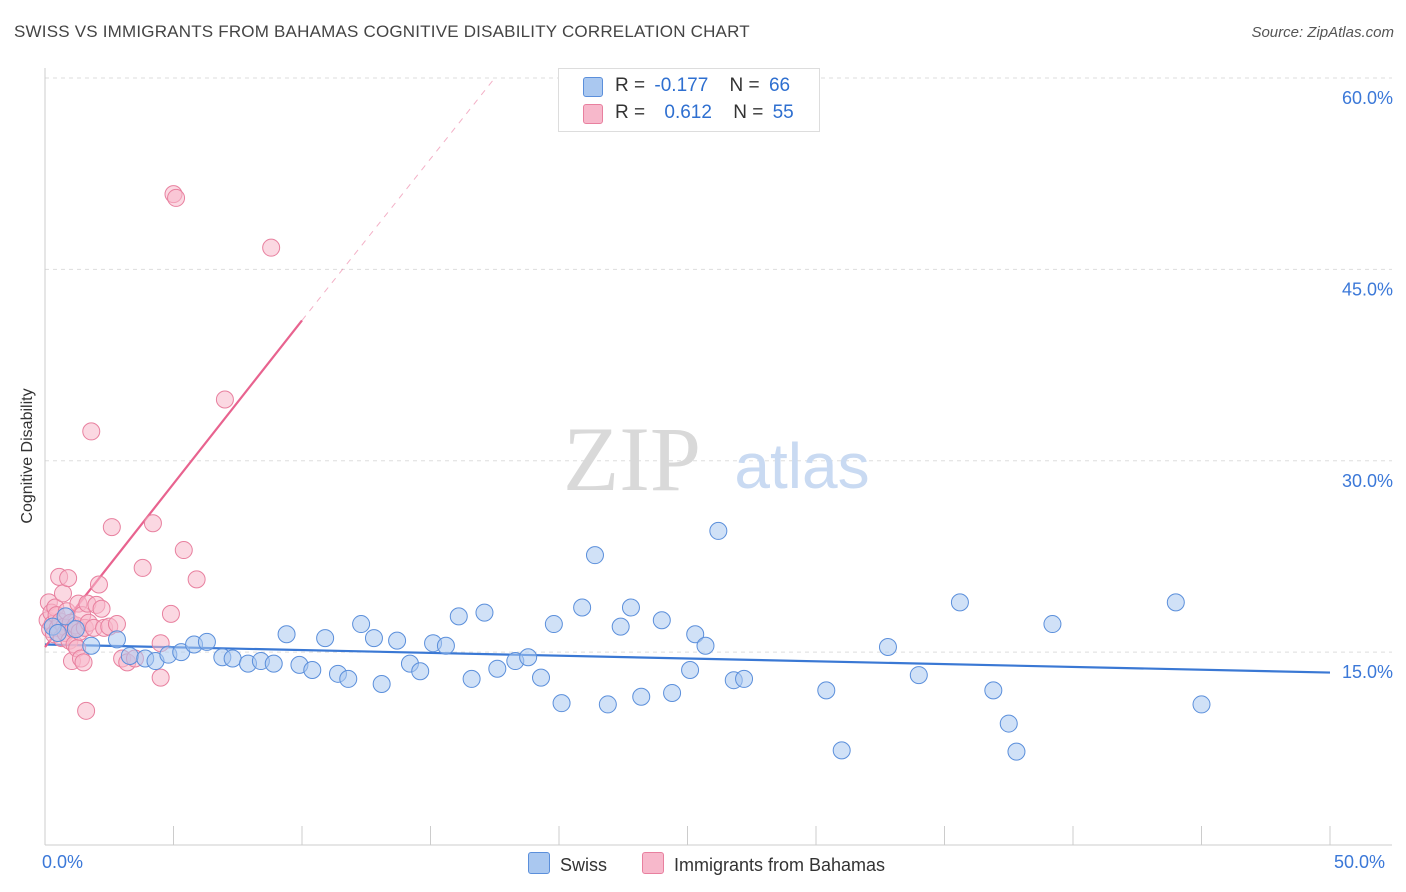 The width and height of the screenshot is (1406, 892). Describe the element at coordinates (63, 862) in the screenshot. I see `x-tick-label-min: 0.0%` at that location.